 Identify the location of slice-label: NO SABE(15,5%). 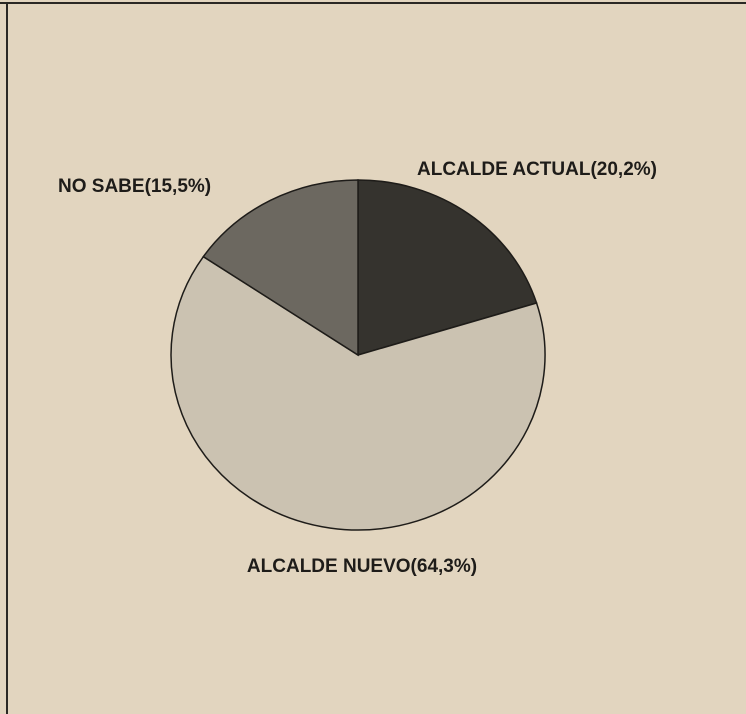
(134, 186).